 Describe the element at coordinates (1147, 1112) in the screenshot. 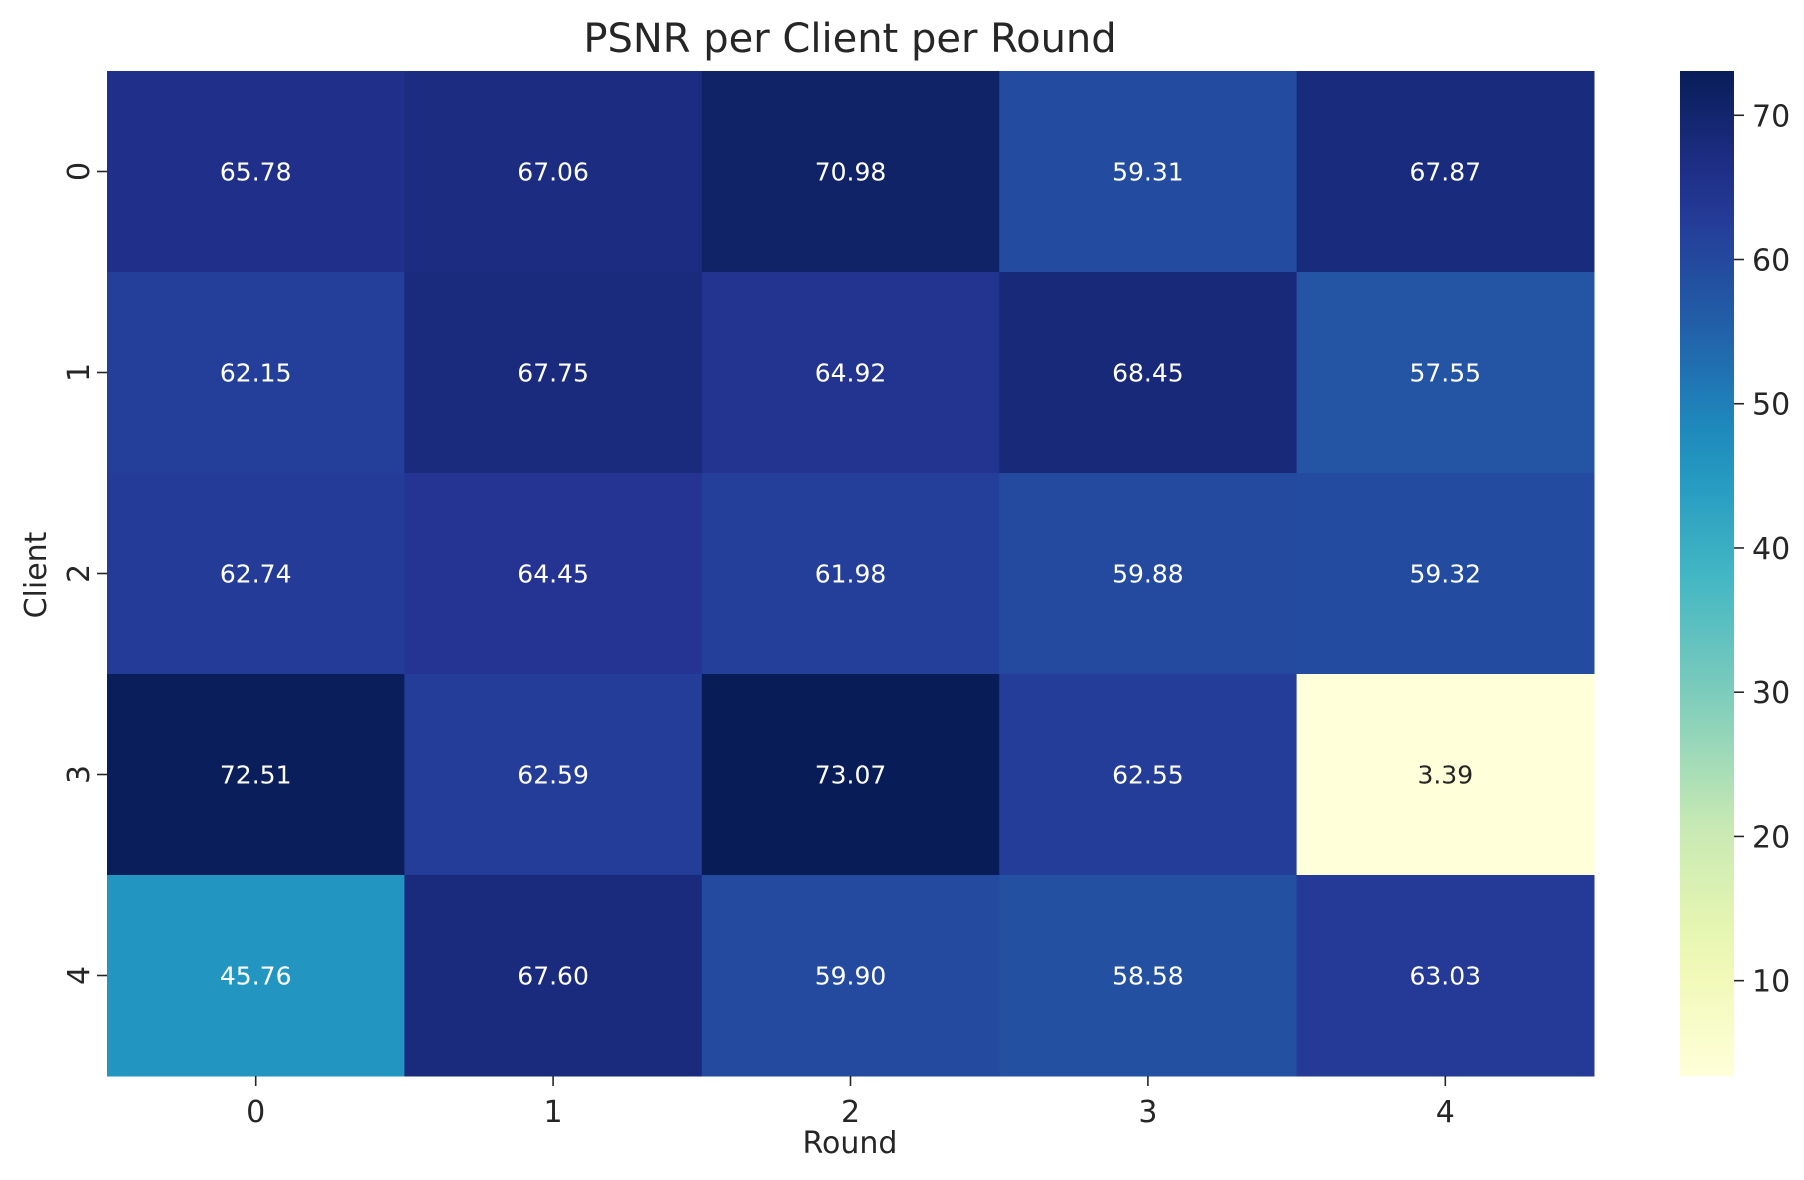

I see `x-tick-label: 3` at that location.